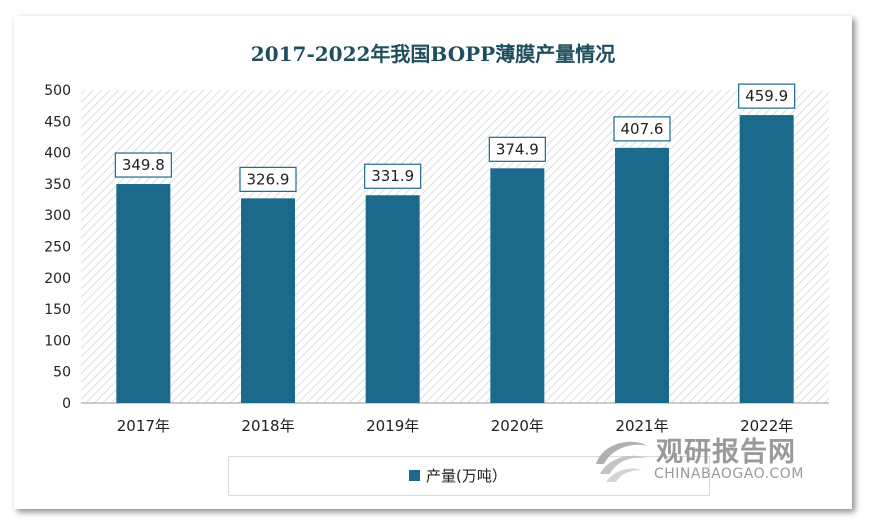 Image resolution: width=874 pixels, height=525 pixels. I want to click on y-tick-label: 0, so click(66, 404).